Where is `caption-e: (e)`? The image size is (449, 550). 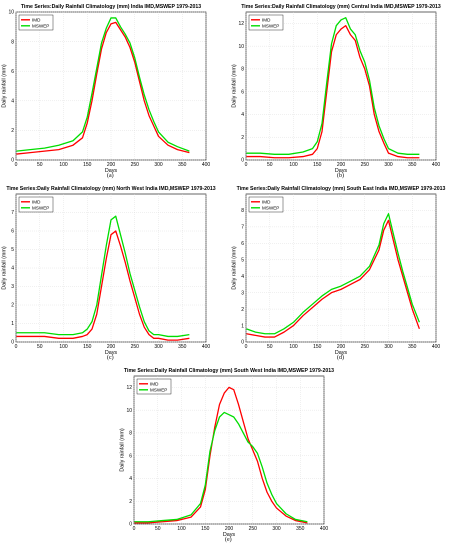
caption-e: (e) is located at coordinates (228, 540).